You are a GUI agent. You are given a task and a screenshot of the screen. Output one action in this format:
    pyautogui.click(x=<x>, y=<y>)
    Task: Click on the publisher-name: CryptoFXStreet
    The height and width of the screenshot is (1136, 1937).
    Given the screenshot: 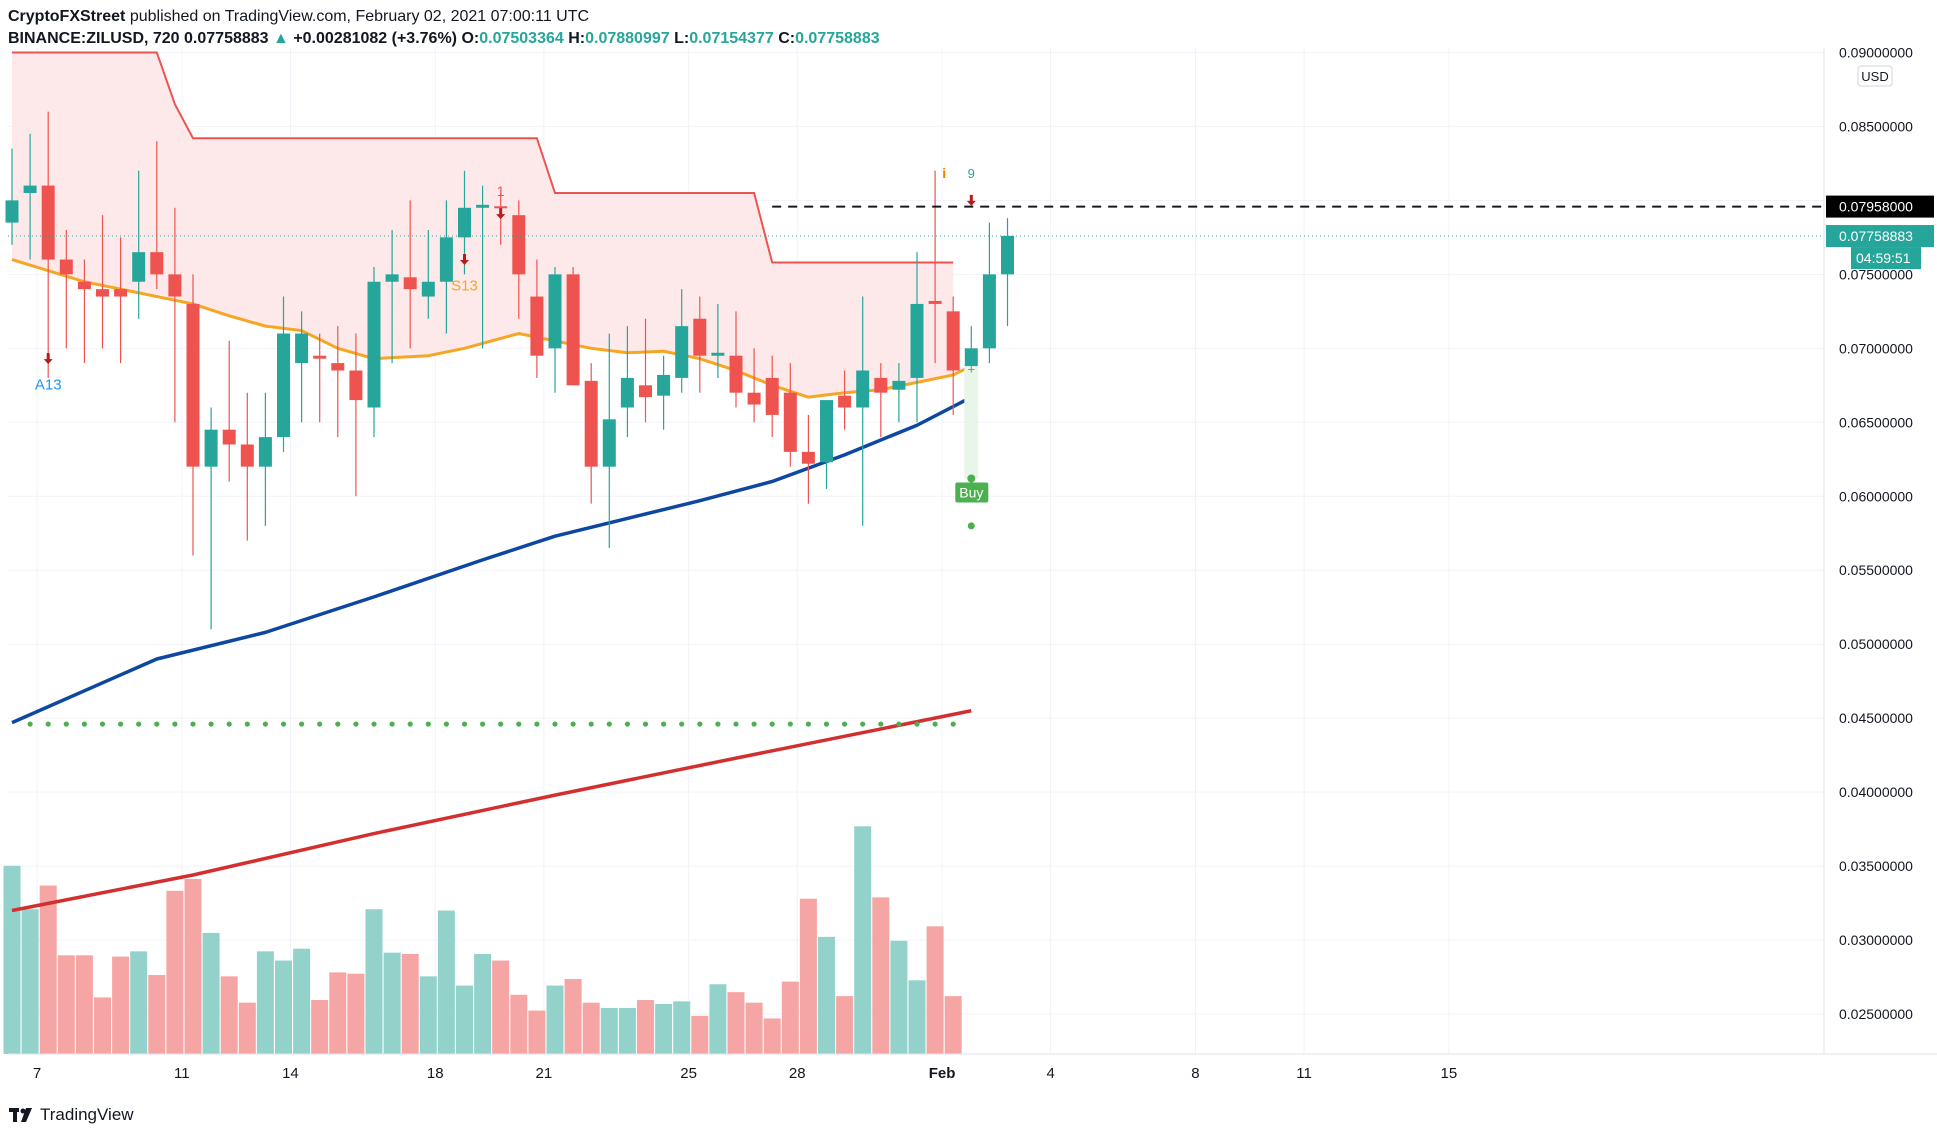 What is the action you would take?
    pyautogui.click(x=67, y=16)
    